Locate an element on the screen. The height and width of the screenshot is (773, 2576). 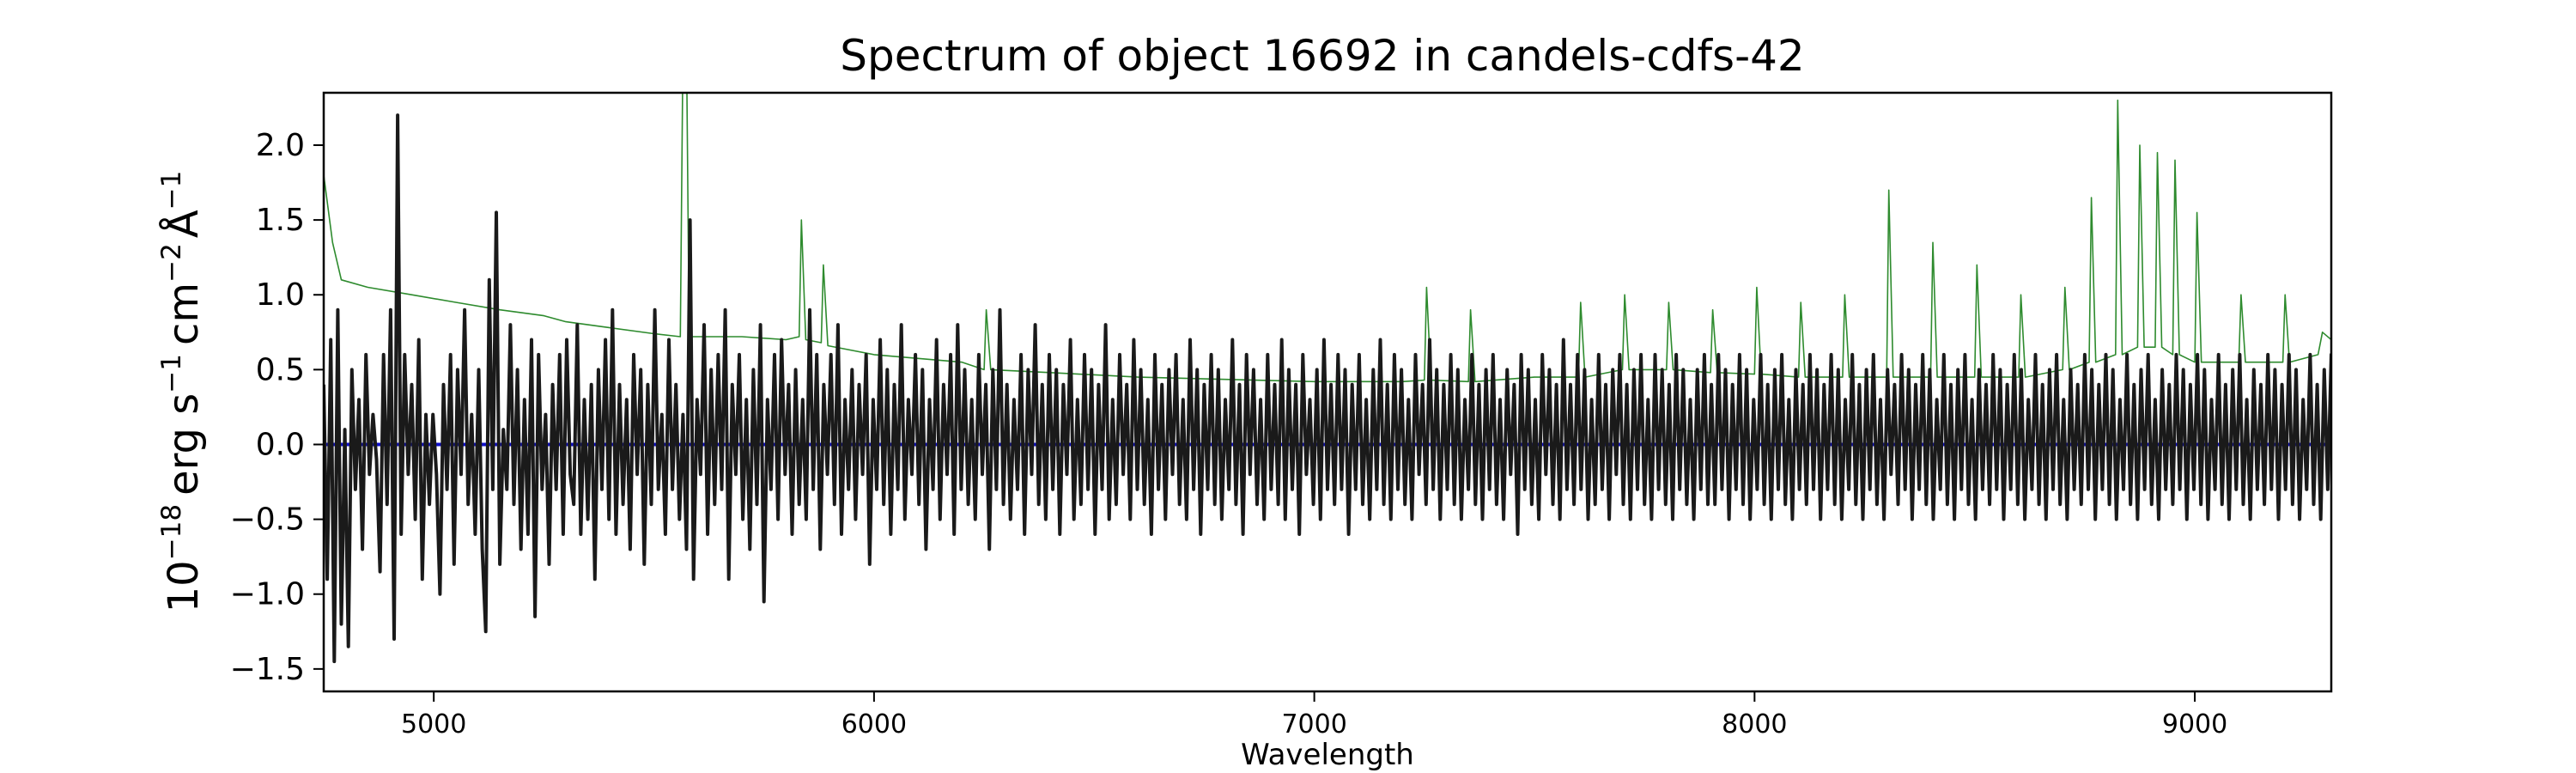
y-label-erg: erg s is located at coordinates (184, 444).